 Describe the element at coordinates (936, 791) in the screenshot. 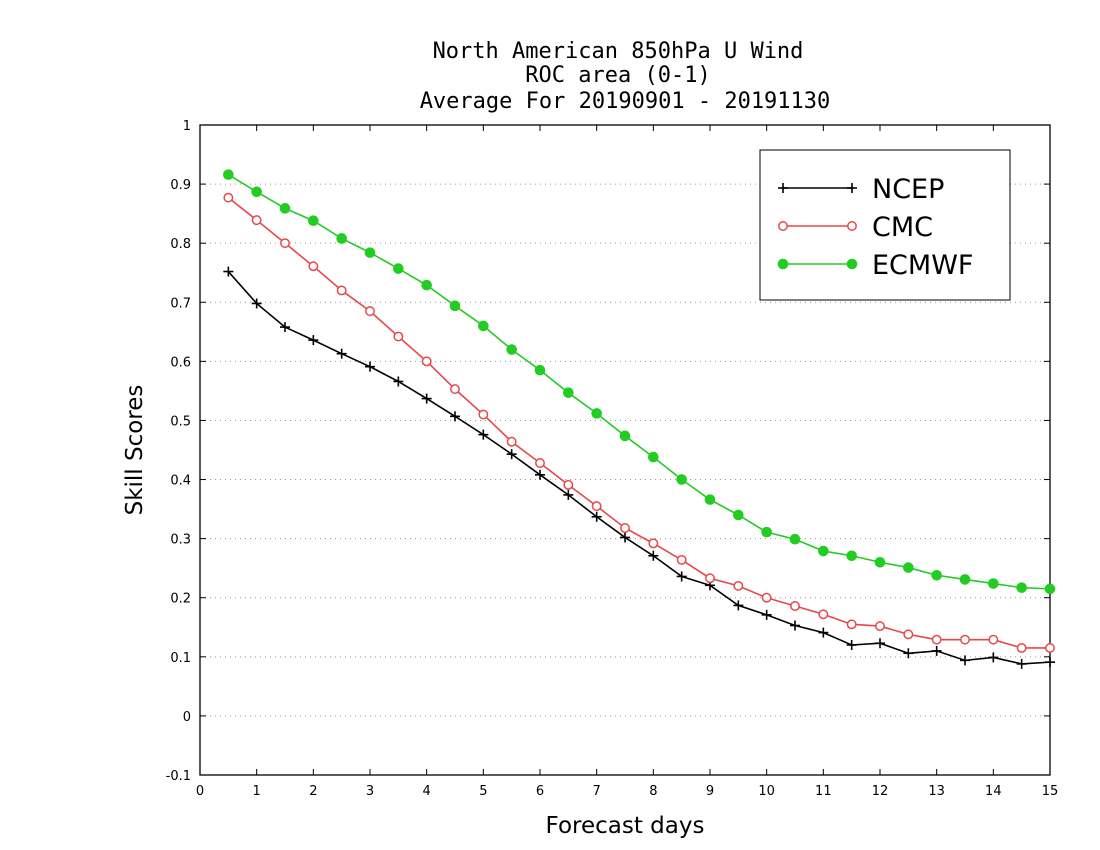

I see `x-tick-label: 13` at that location.